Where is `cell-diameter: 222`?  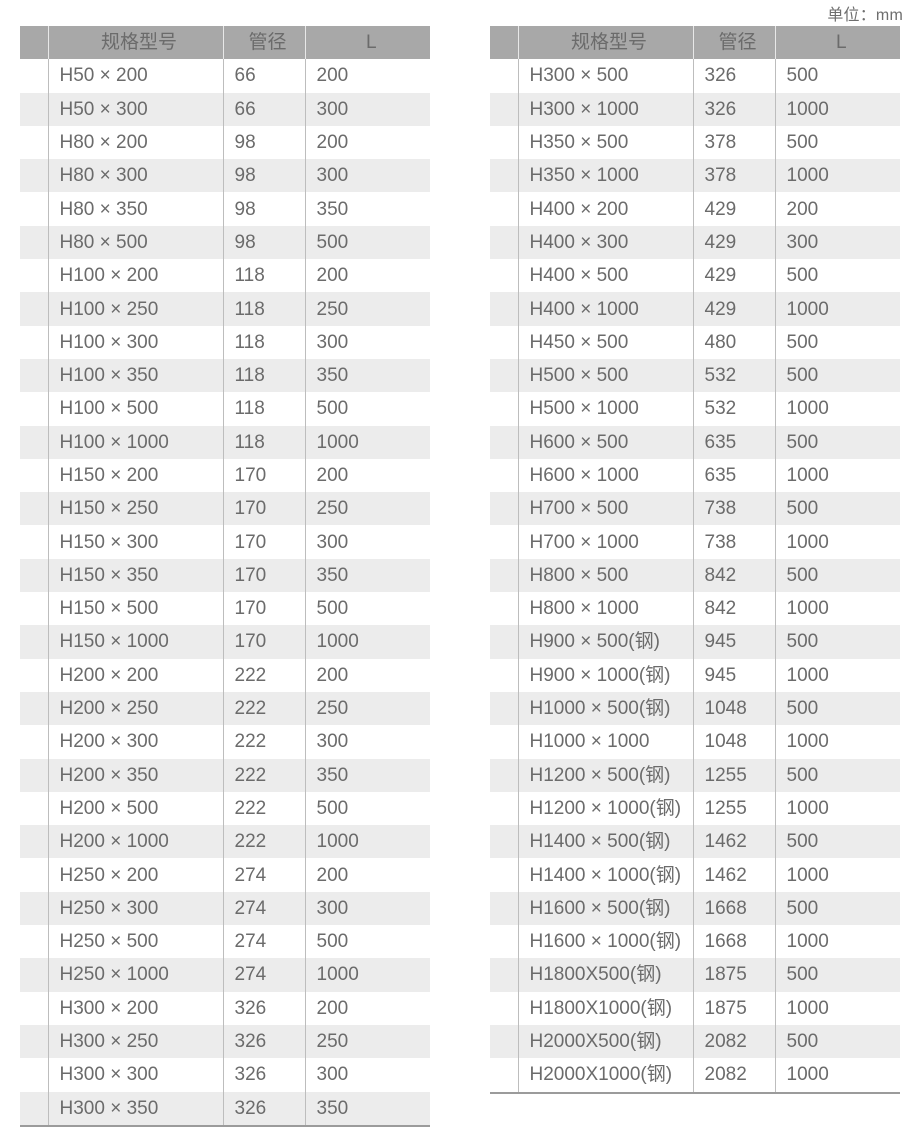 cell-diameter: 222 is located at coordinates (263, 808).